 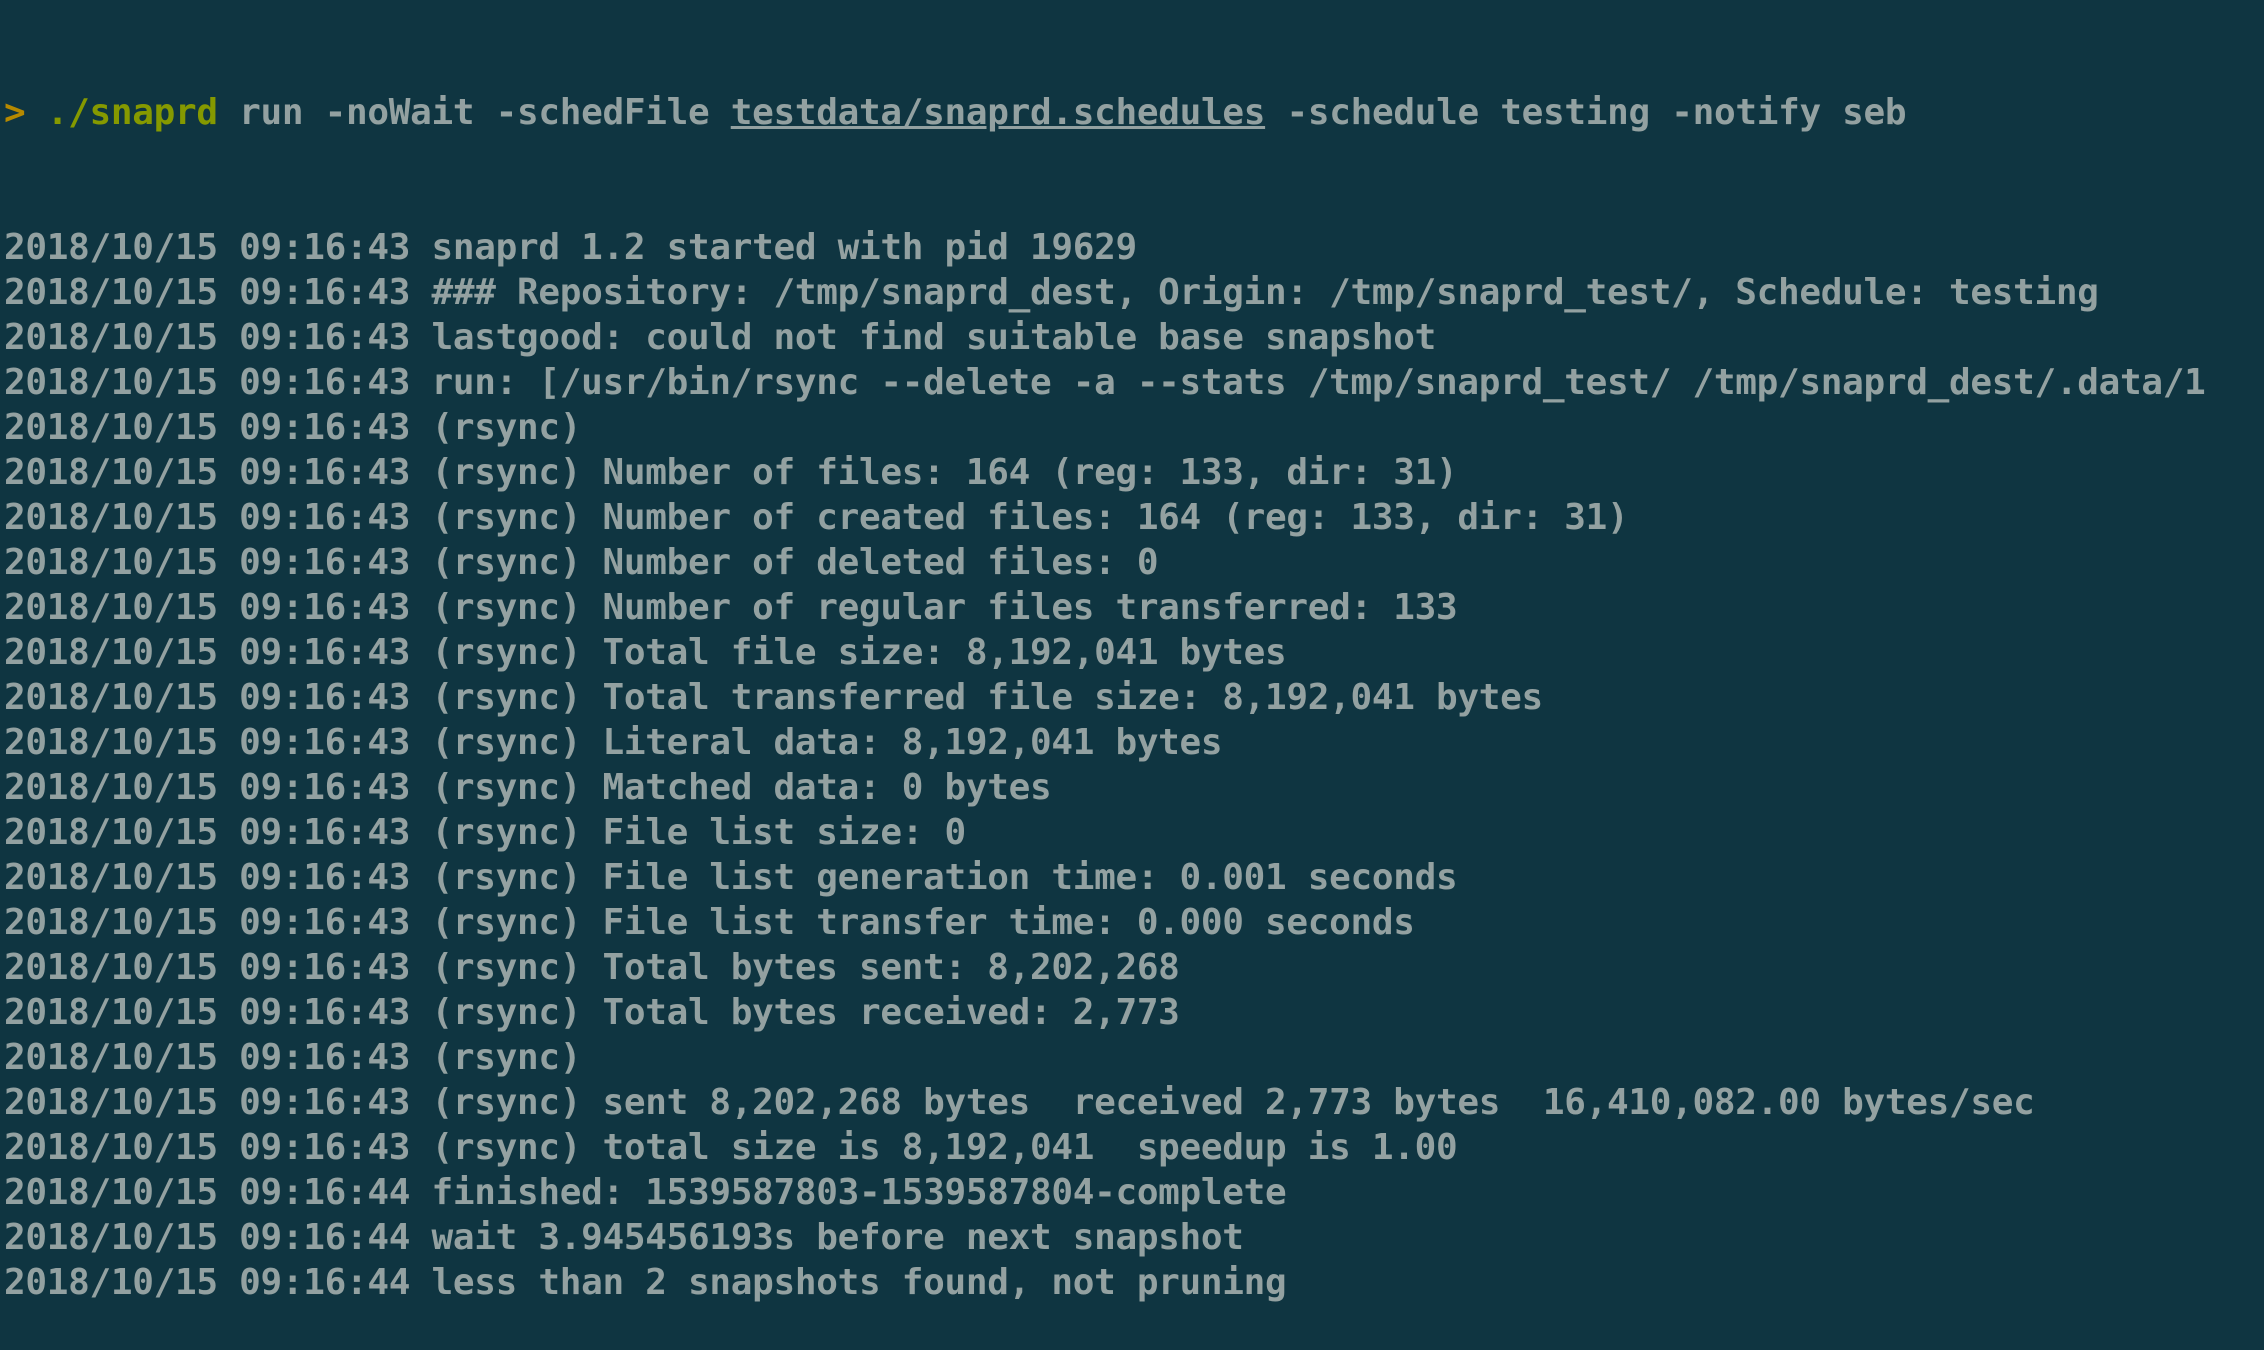 What do you see at coordinates (132, 112) in the screenshot?
I see `command-program: ./snaprd` at bounding box center [132, 112].